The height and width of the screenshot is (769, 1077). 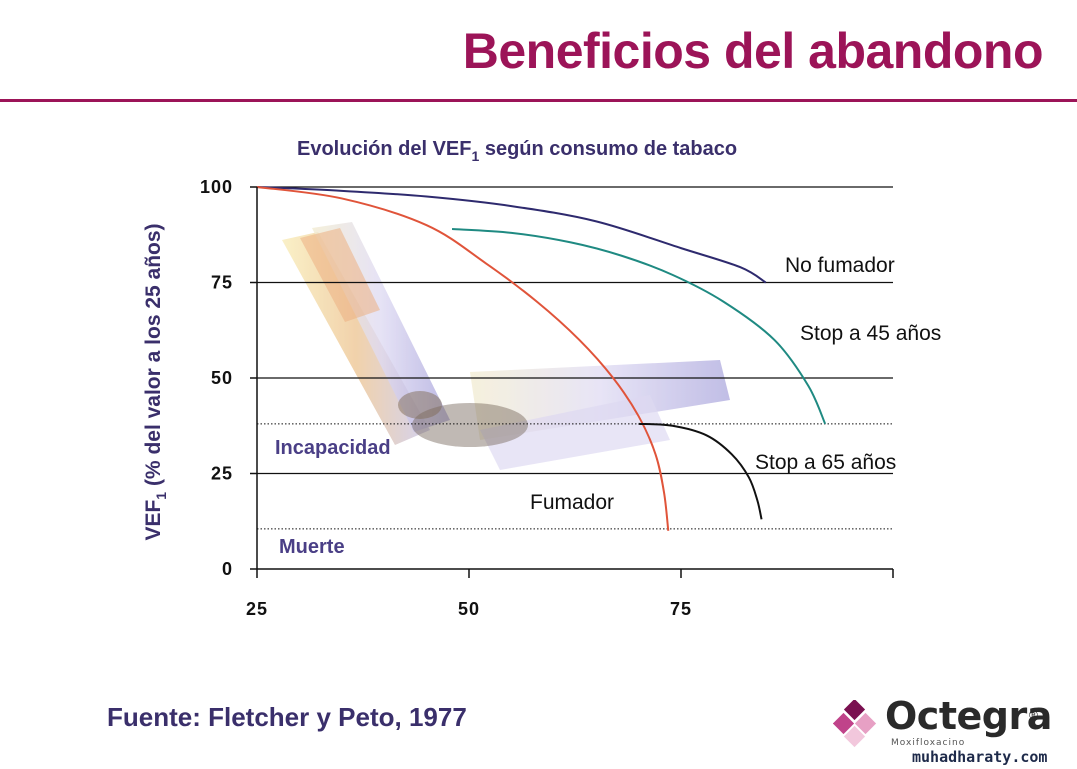 I want to click on y-tick-label-25: 25, so click(x=222, y=474).